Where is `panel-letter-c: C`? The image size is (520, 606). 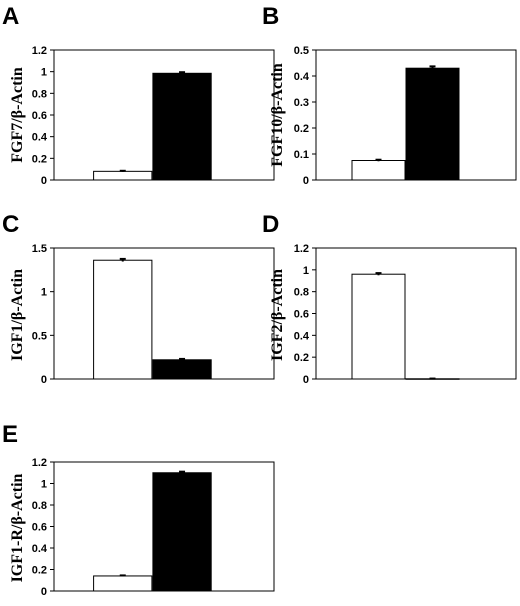
panel-letter-c: C is located at coordinates (10, 224).